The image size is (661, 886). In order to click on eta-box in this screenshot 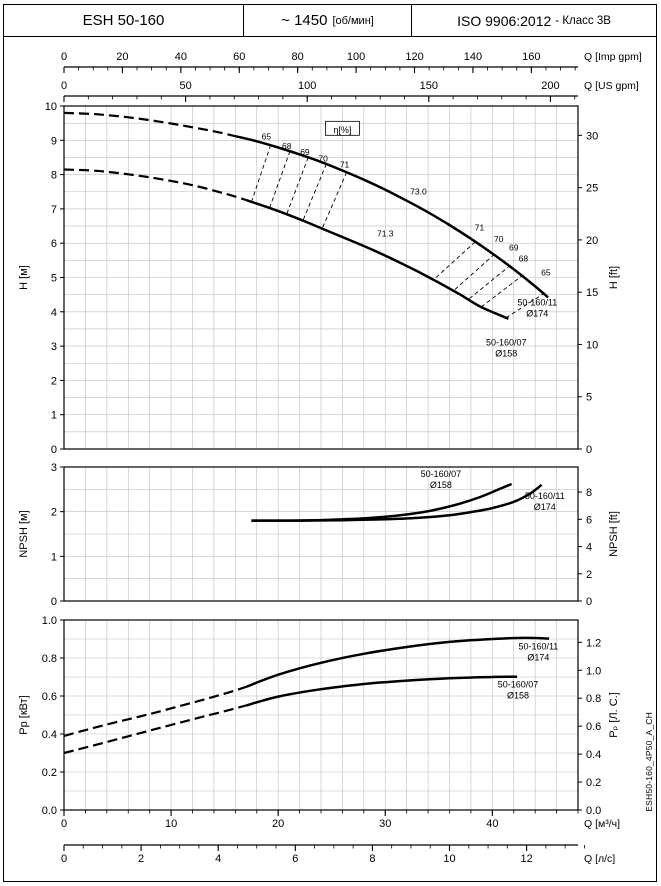, I will do `click(342, 128)`.